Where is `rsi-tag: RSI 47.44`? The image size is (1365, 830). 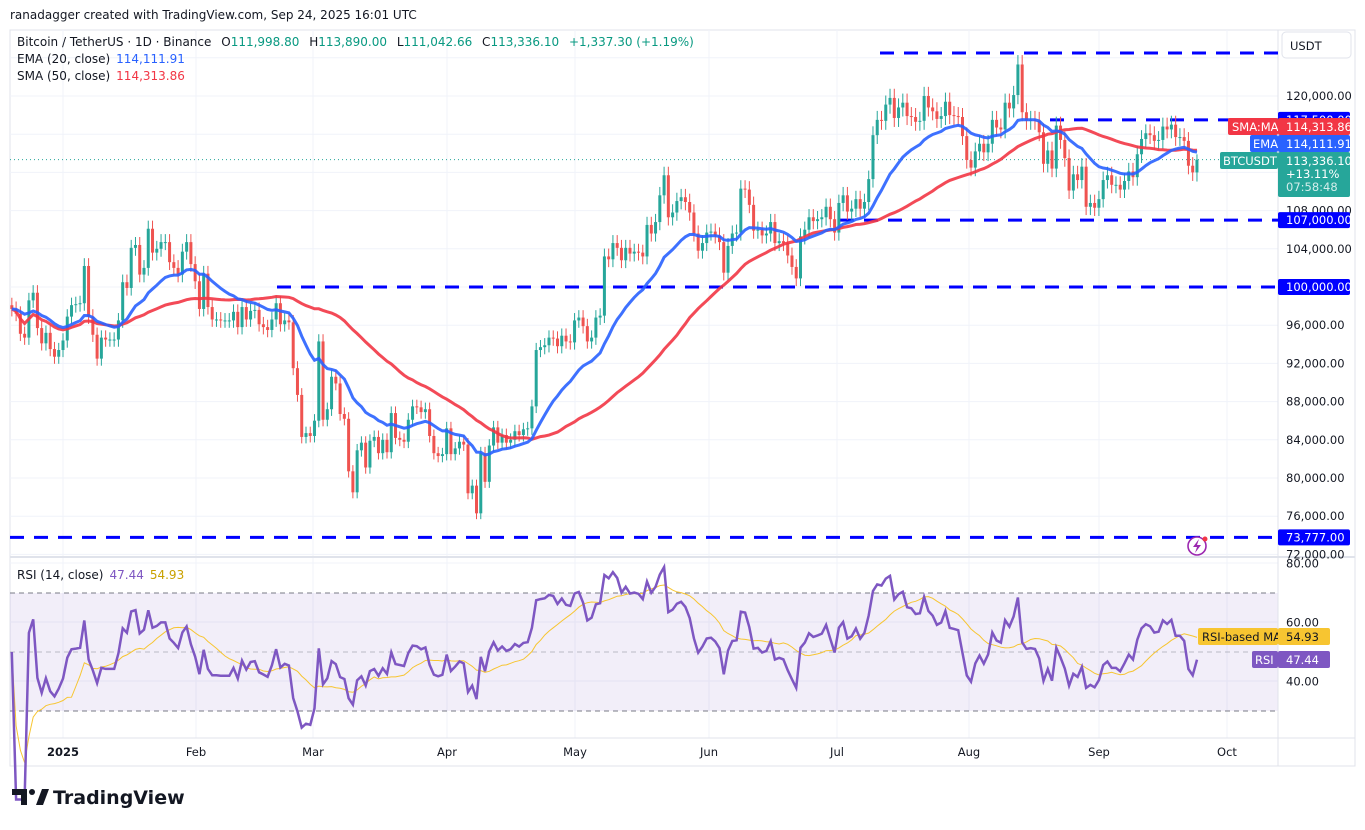 rsi-tag: RSI 47.44 is located at coordinates (1291, 659).